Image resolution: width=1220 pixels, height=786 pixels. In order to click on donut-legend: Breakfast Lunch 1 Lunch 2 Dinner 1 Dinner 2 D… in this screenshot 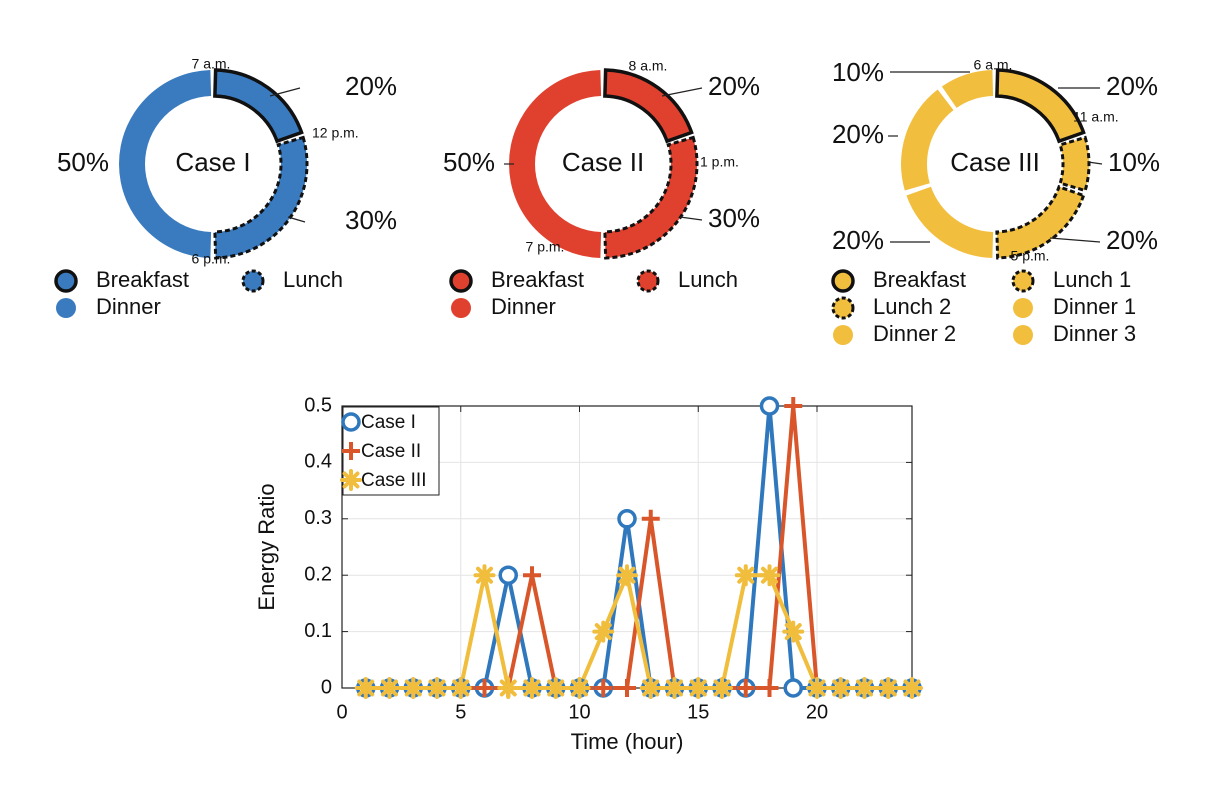, I will do `click(983, 306)`.